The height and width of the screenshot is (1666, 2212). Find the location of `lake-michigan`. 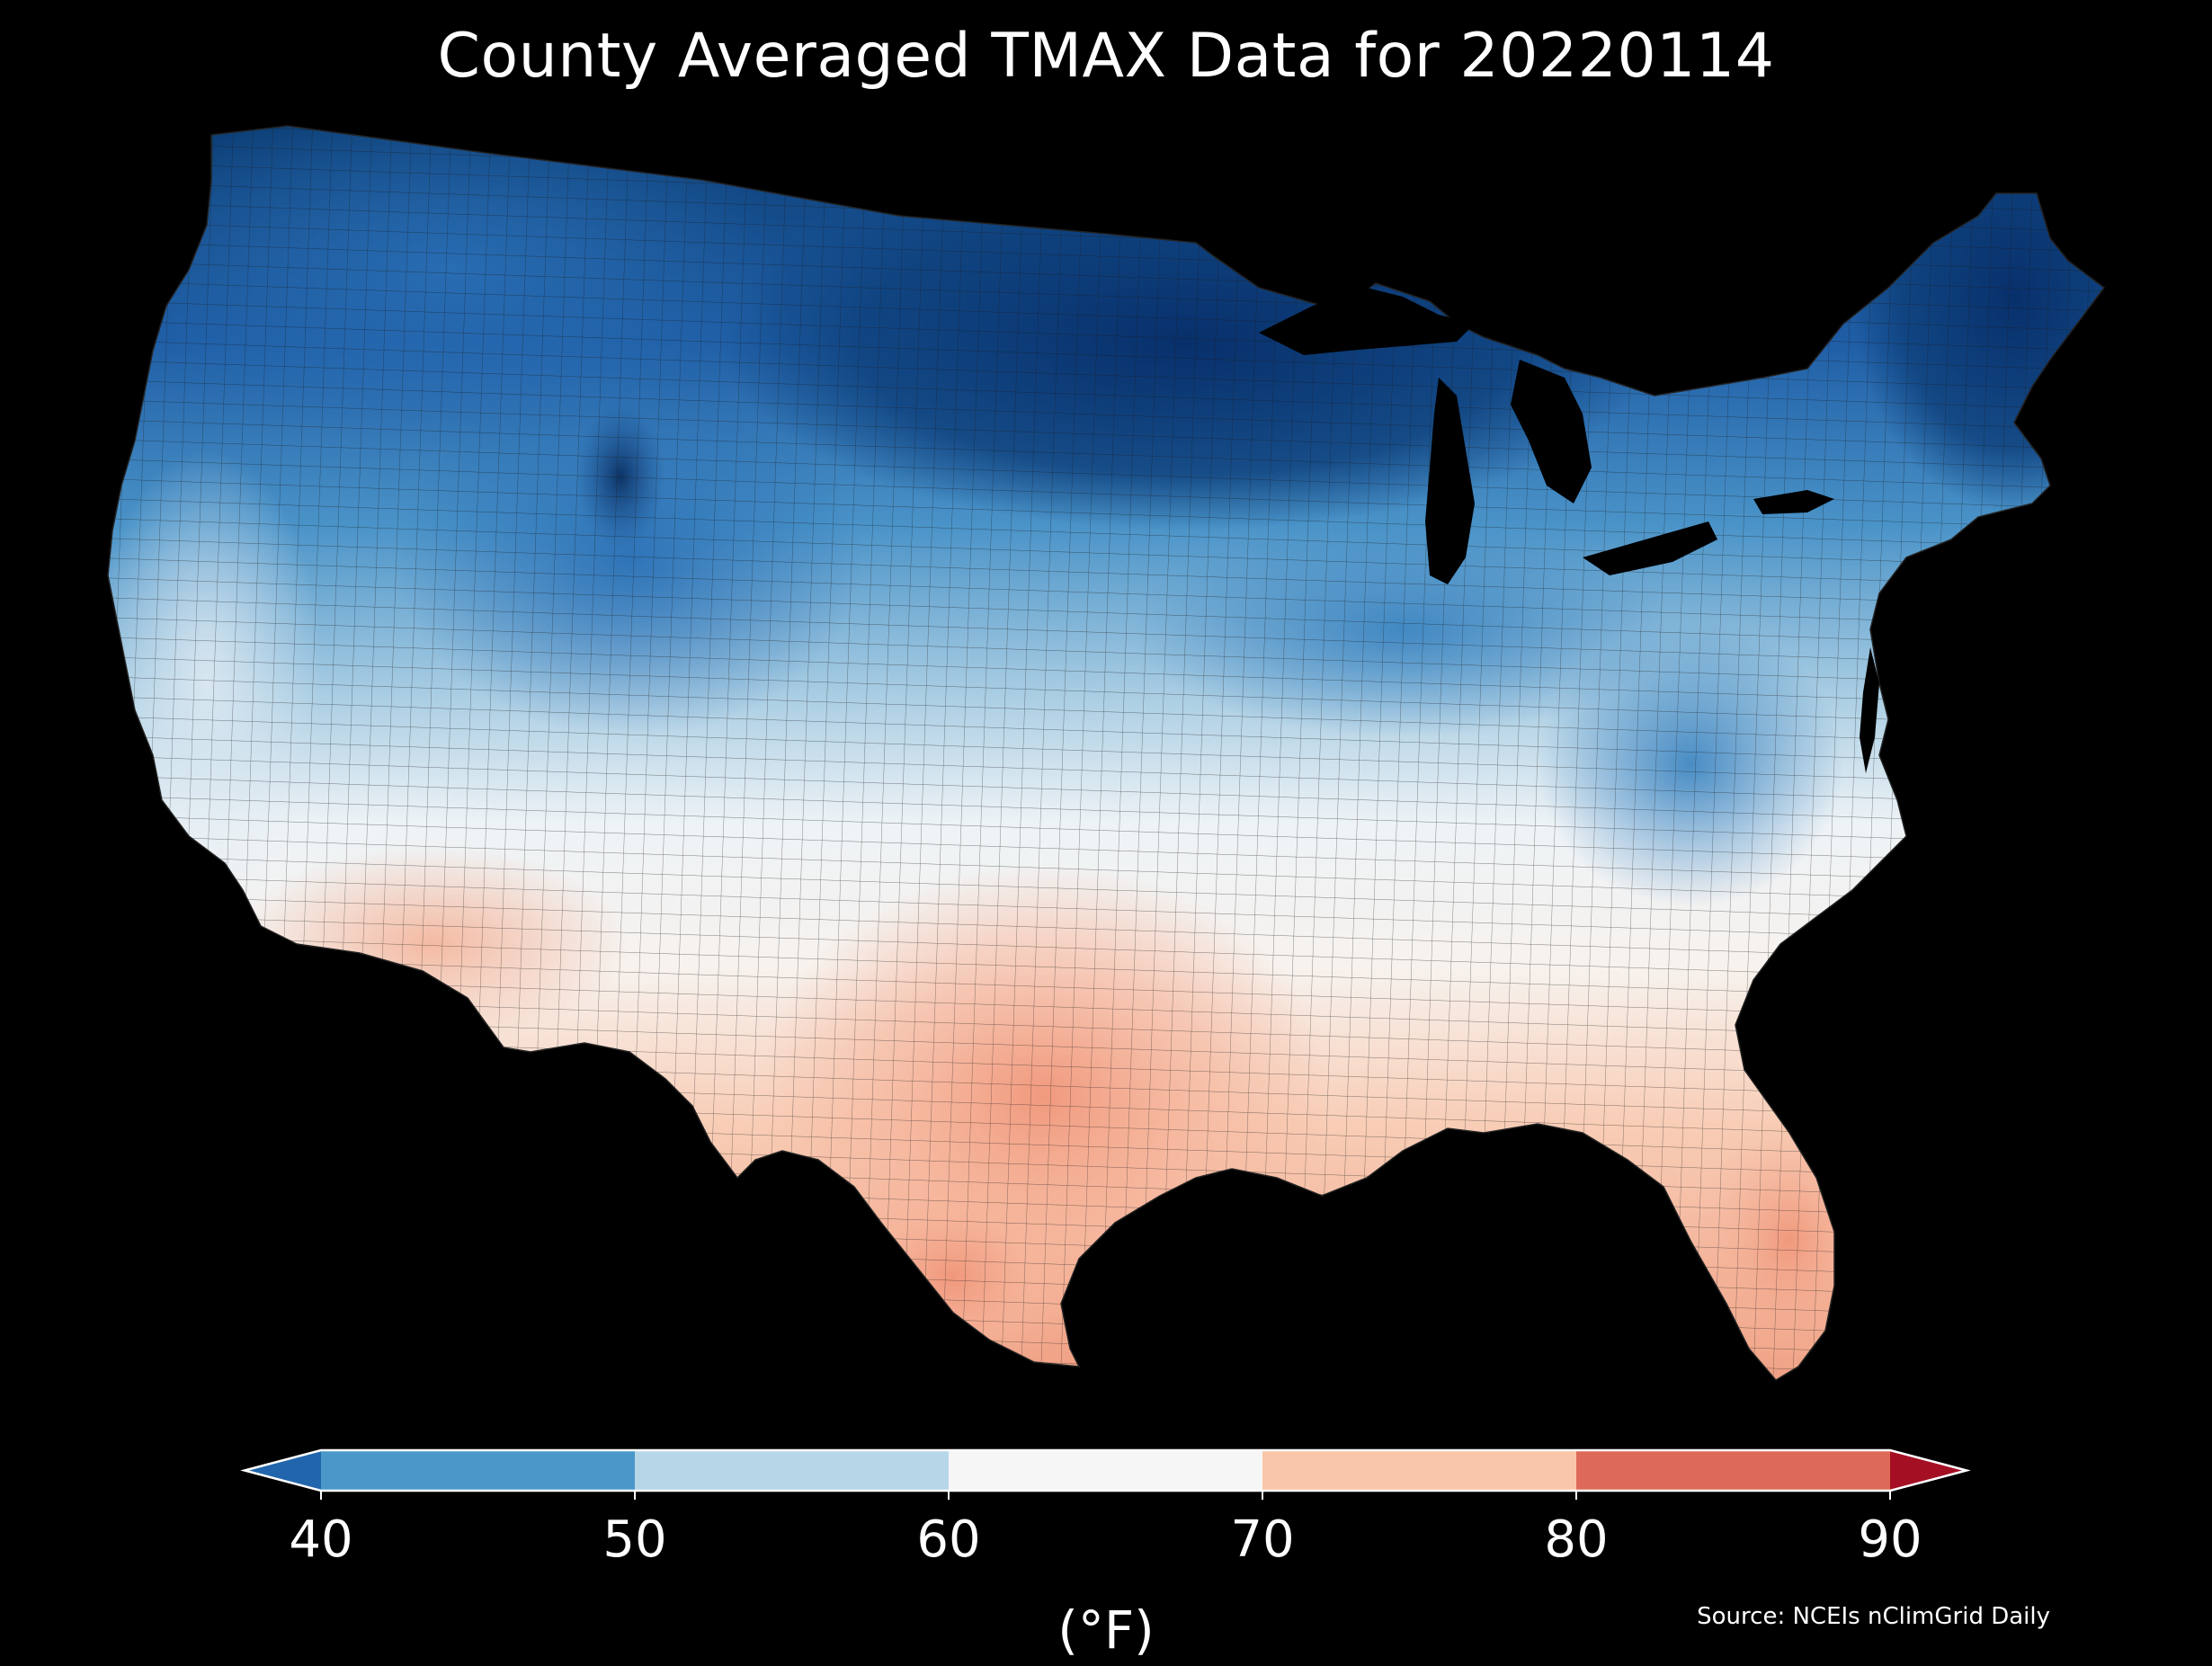

lake-michigan is located at coordinates (1450, 481).